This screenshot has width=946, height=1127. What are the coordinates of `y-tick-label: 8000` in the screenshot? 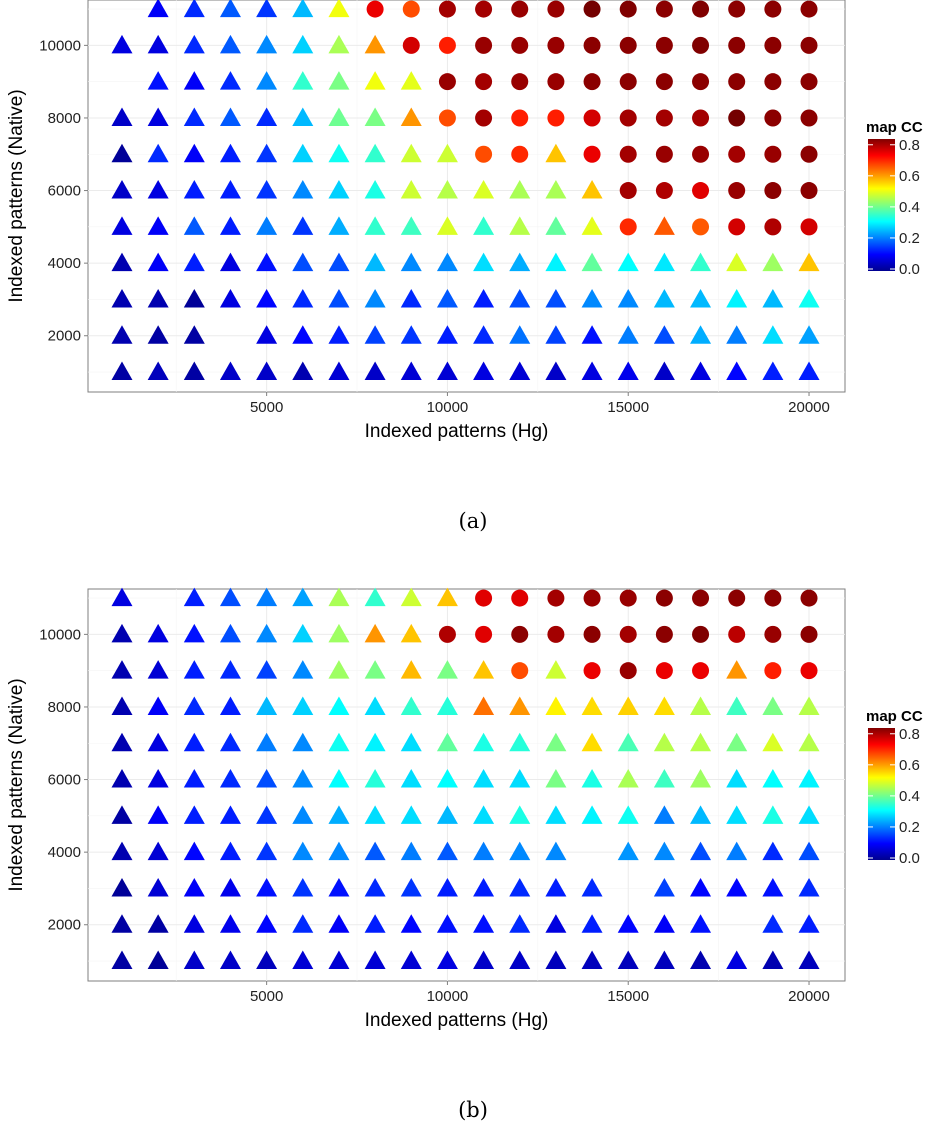 It's located at (64, 118).